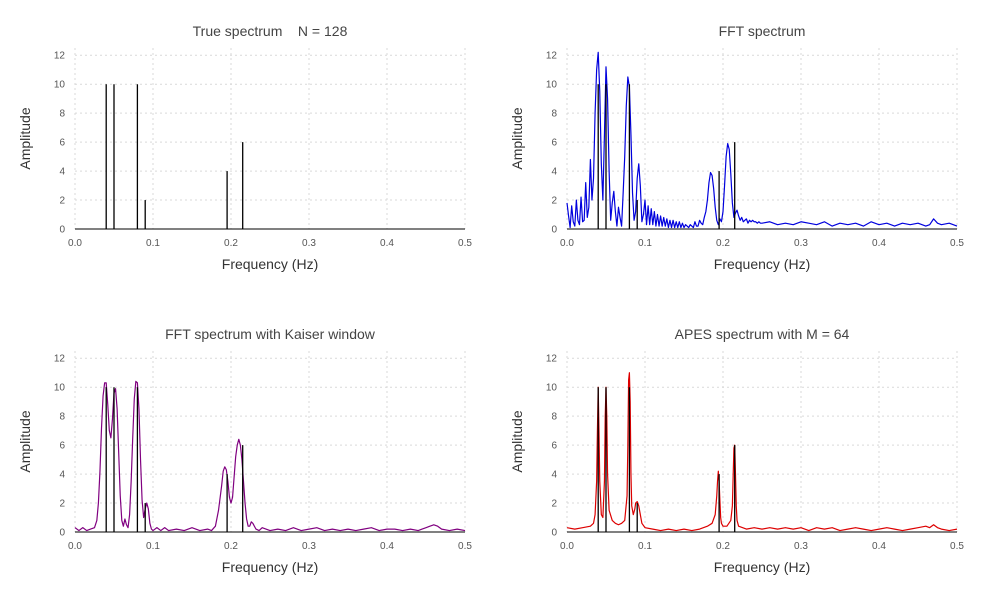 Image resolution: width=983 pixels, height=605 pixels. Describe the element at coordinates (270, 334) in the screenshot. I see `chart-title: FFT spectrum with Kaiser window` at that location.